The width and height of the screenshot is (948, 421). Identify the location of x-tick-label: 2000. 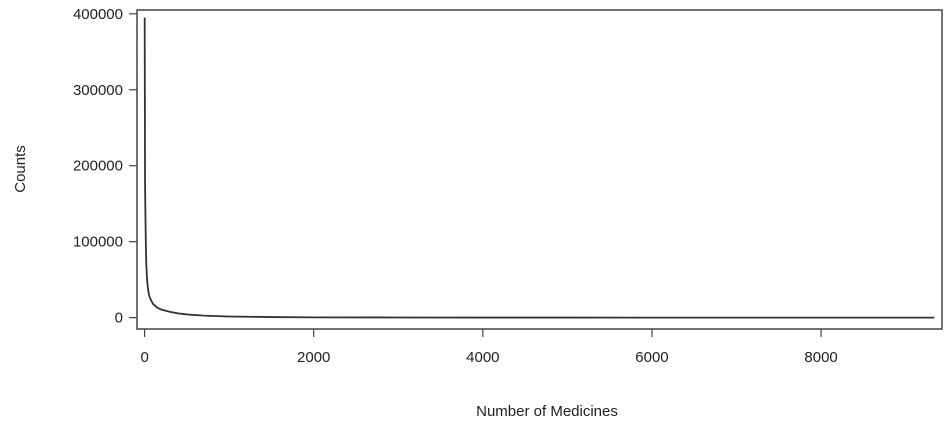
(313, 357).